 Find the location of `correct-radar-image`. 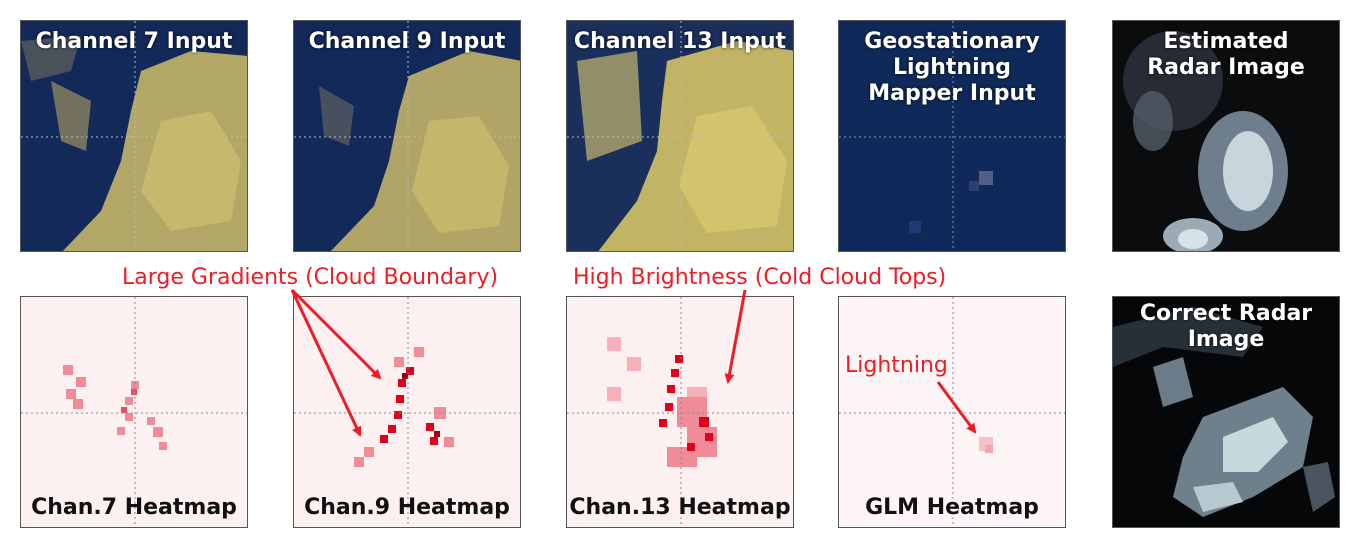

correct-radar-image is located at coordinates (1226, 412).